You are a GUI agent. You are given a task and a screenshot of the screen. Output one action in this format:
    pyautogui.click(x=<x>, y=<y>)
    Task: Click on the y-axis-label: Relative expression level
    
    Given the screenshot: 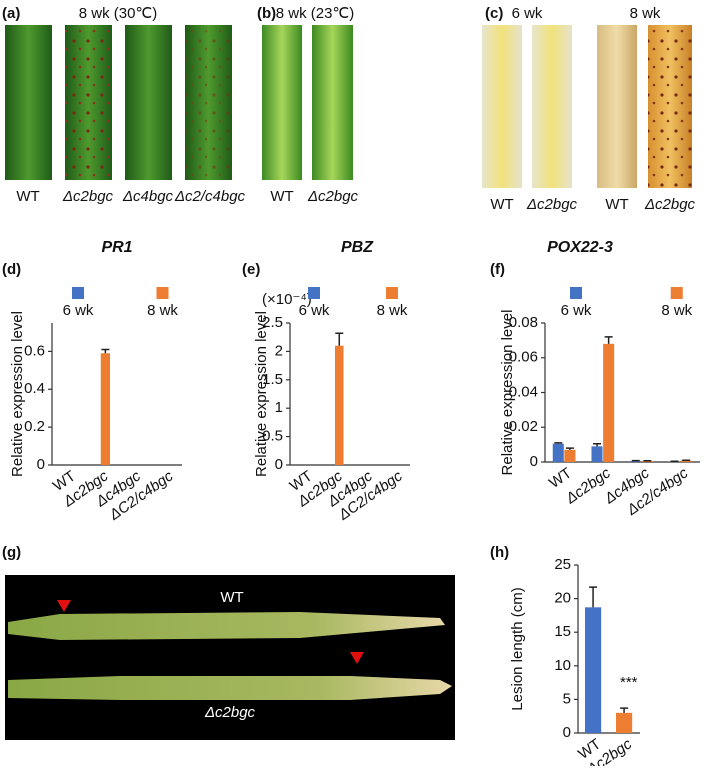 What is the action you would take?
    pyautogui.click(x=261, y=394)
    